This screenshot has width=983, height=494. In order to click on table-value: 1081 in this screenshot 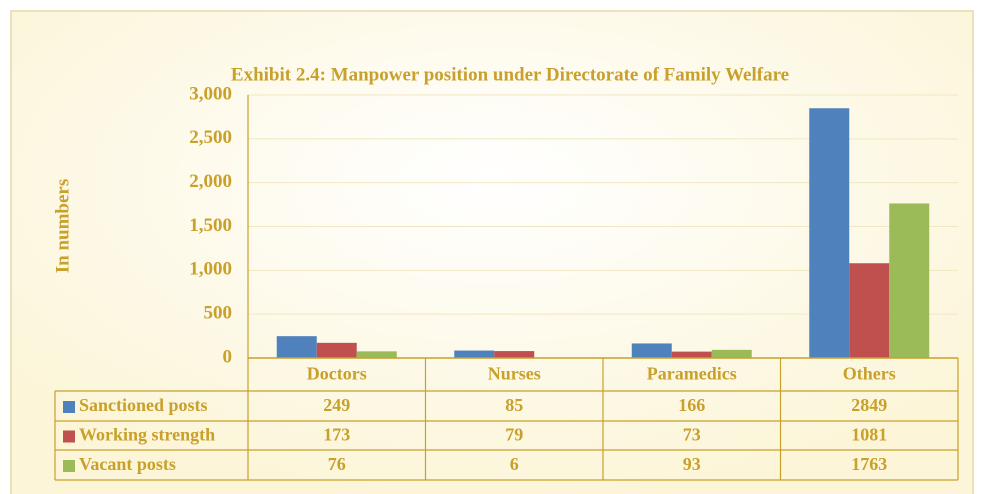, I will do `click(869, 435)`.